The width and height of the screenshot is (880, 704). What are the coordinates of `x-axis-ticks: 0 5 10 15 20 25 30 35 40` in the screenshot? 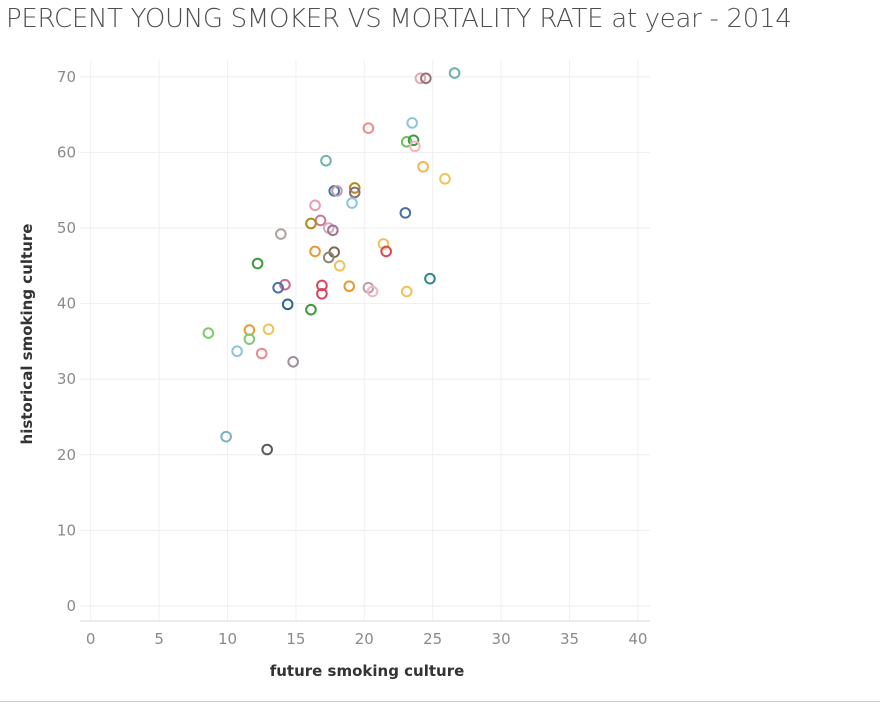 It's located at (367, 639).